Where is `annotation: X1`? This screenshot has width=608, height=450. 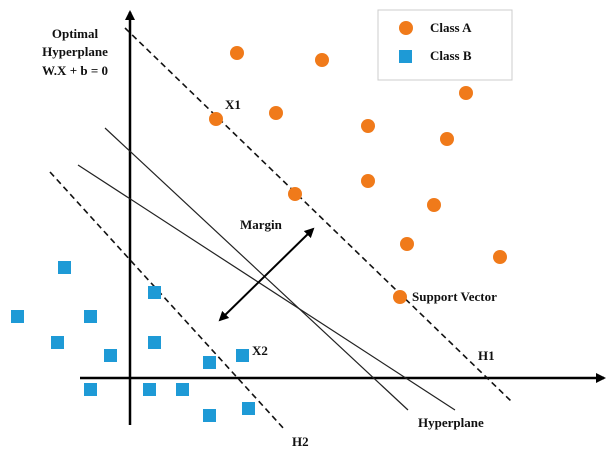 annotation: X1 is located at coordinates (233, 104).